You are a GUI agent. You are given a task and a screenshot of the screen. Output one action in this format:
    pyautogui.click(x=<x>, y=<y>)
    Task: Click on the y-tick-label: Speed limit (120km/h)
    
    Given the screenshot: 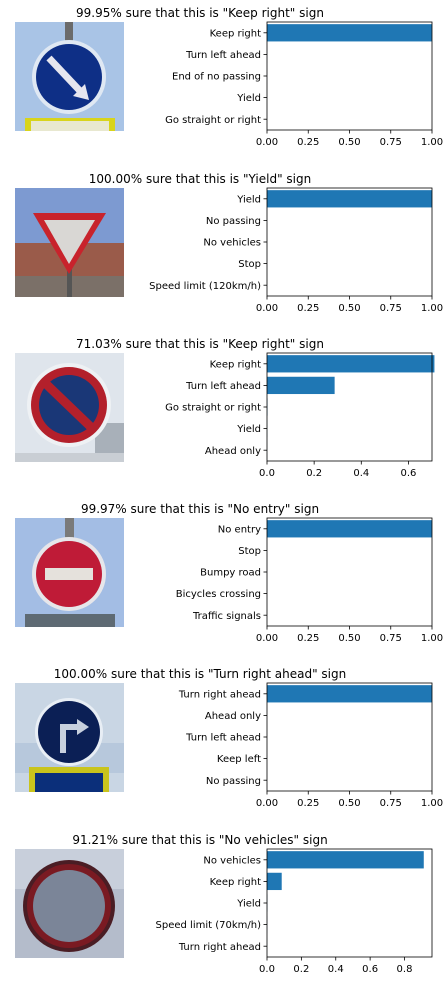 What is the action you would take?
    pyautogui.click(x=205, y=286)
    